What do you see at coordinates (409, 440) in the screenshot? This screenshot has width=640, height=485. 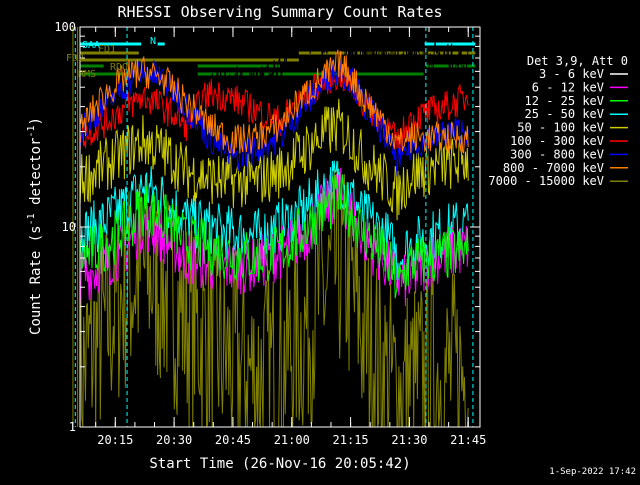 I see `x-tick-label-5: 21:30` at bounding box center [409, 440].